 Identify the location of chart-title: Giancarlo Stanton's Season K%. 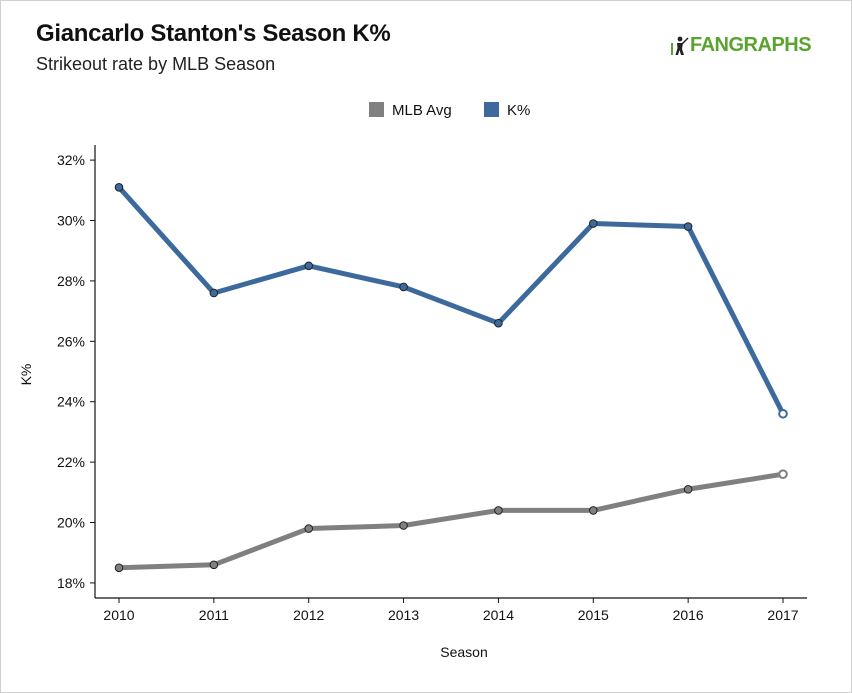
(213, 33).